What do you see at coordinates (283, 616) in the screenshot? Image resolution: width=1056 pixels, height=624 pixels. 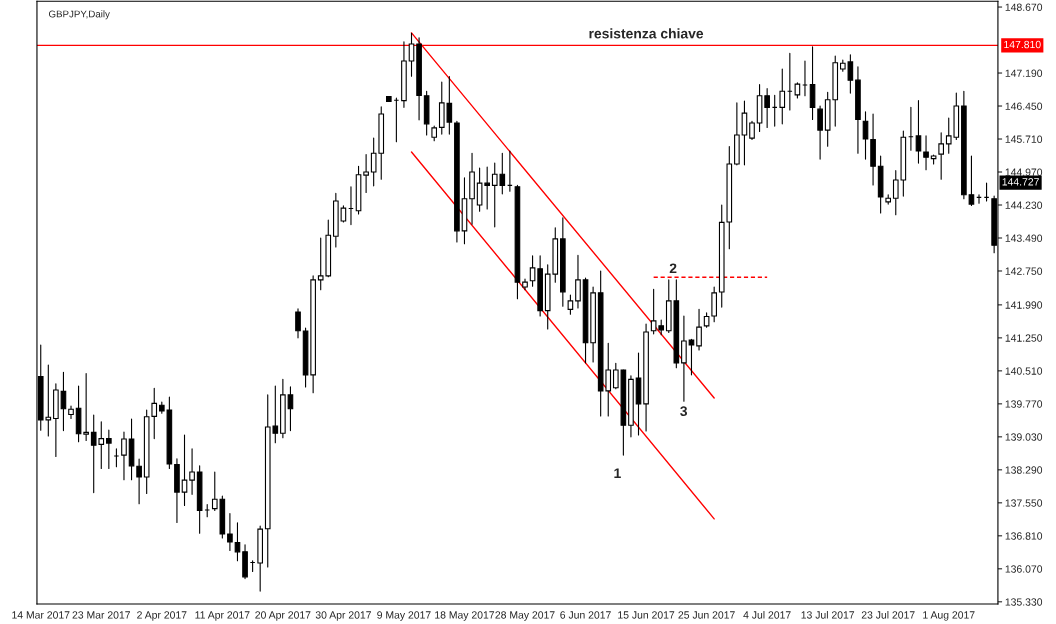 I see `x-tick-label: 20 Apr 2017` at bounding box center [283, 616].